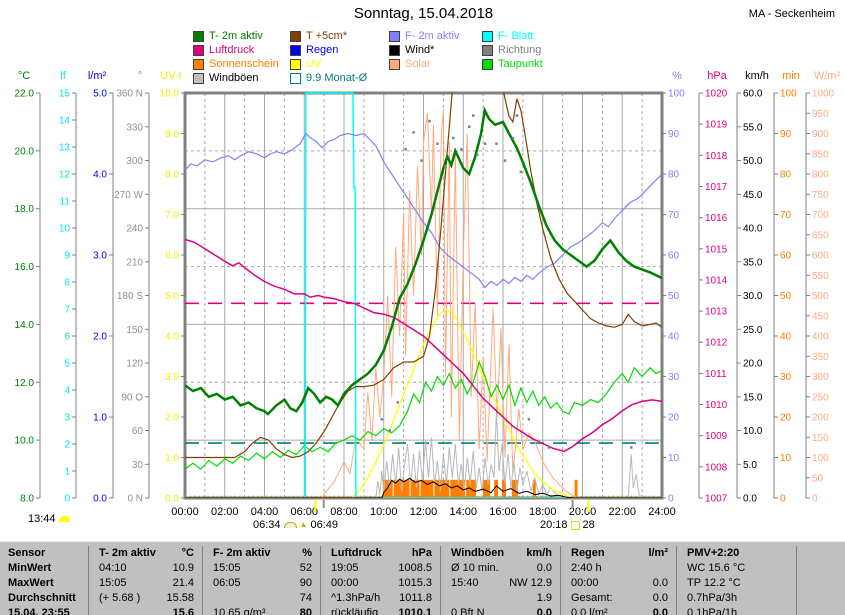  Describe the element at coordinates (185, 512) in the screenshot. I see `svg-text: 00:00` at that location.